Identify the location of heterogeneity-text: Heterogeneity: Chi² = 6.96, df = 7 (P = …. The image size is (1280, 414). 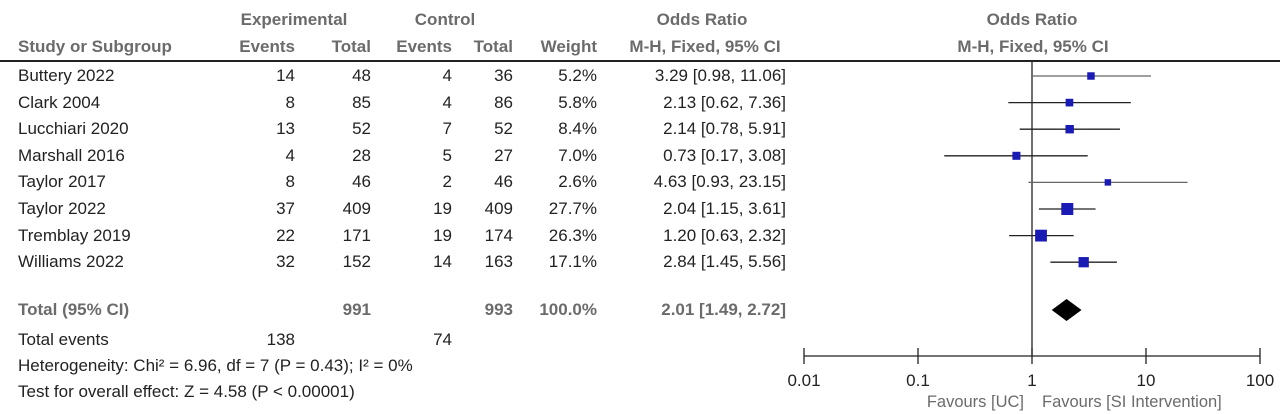
(215, 365).